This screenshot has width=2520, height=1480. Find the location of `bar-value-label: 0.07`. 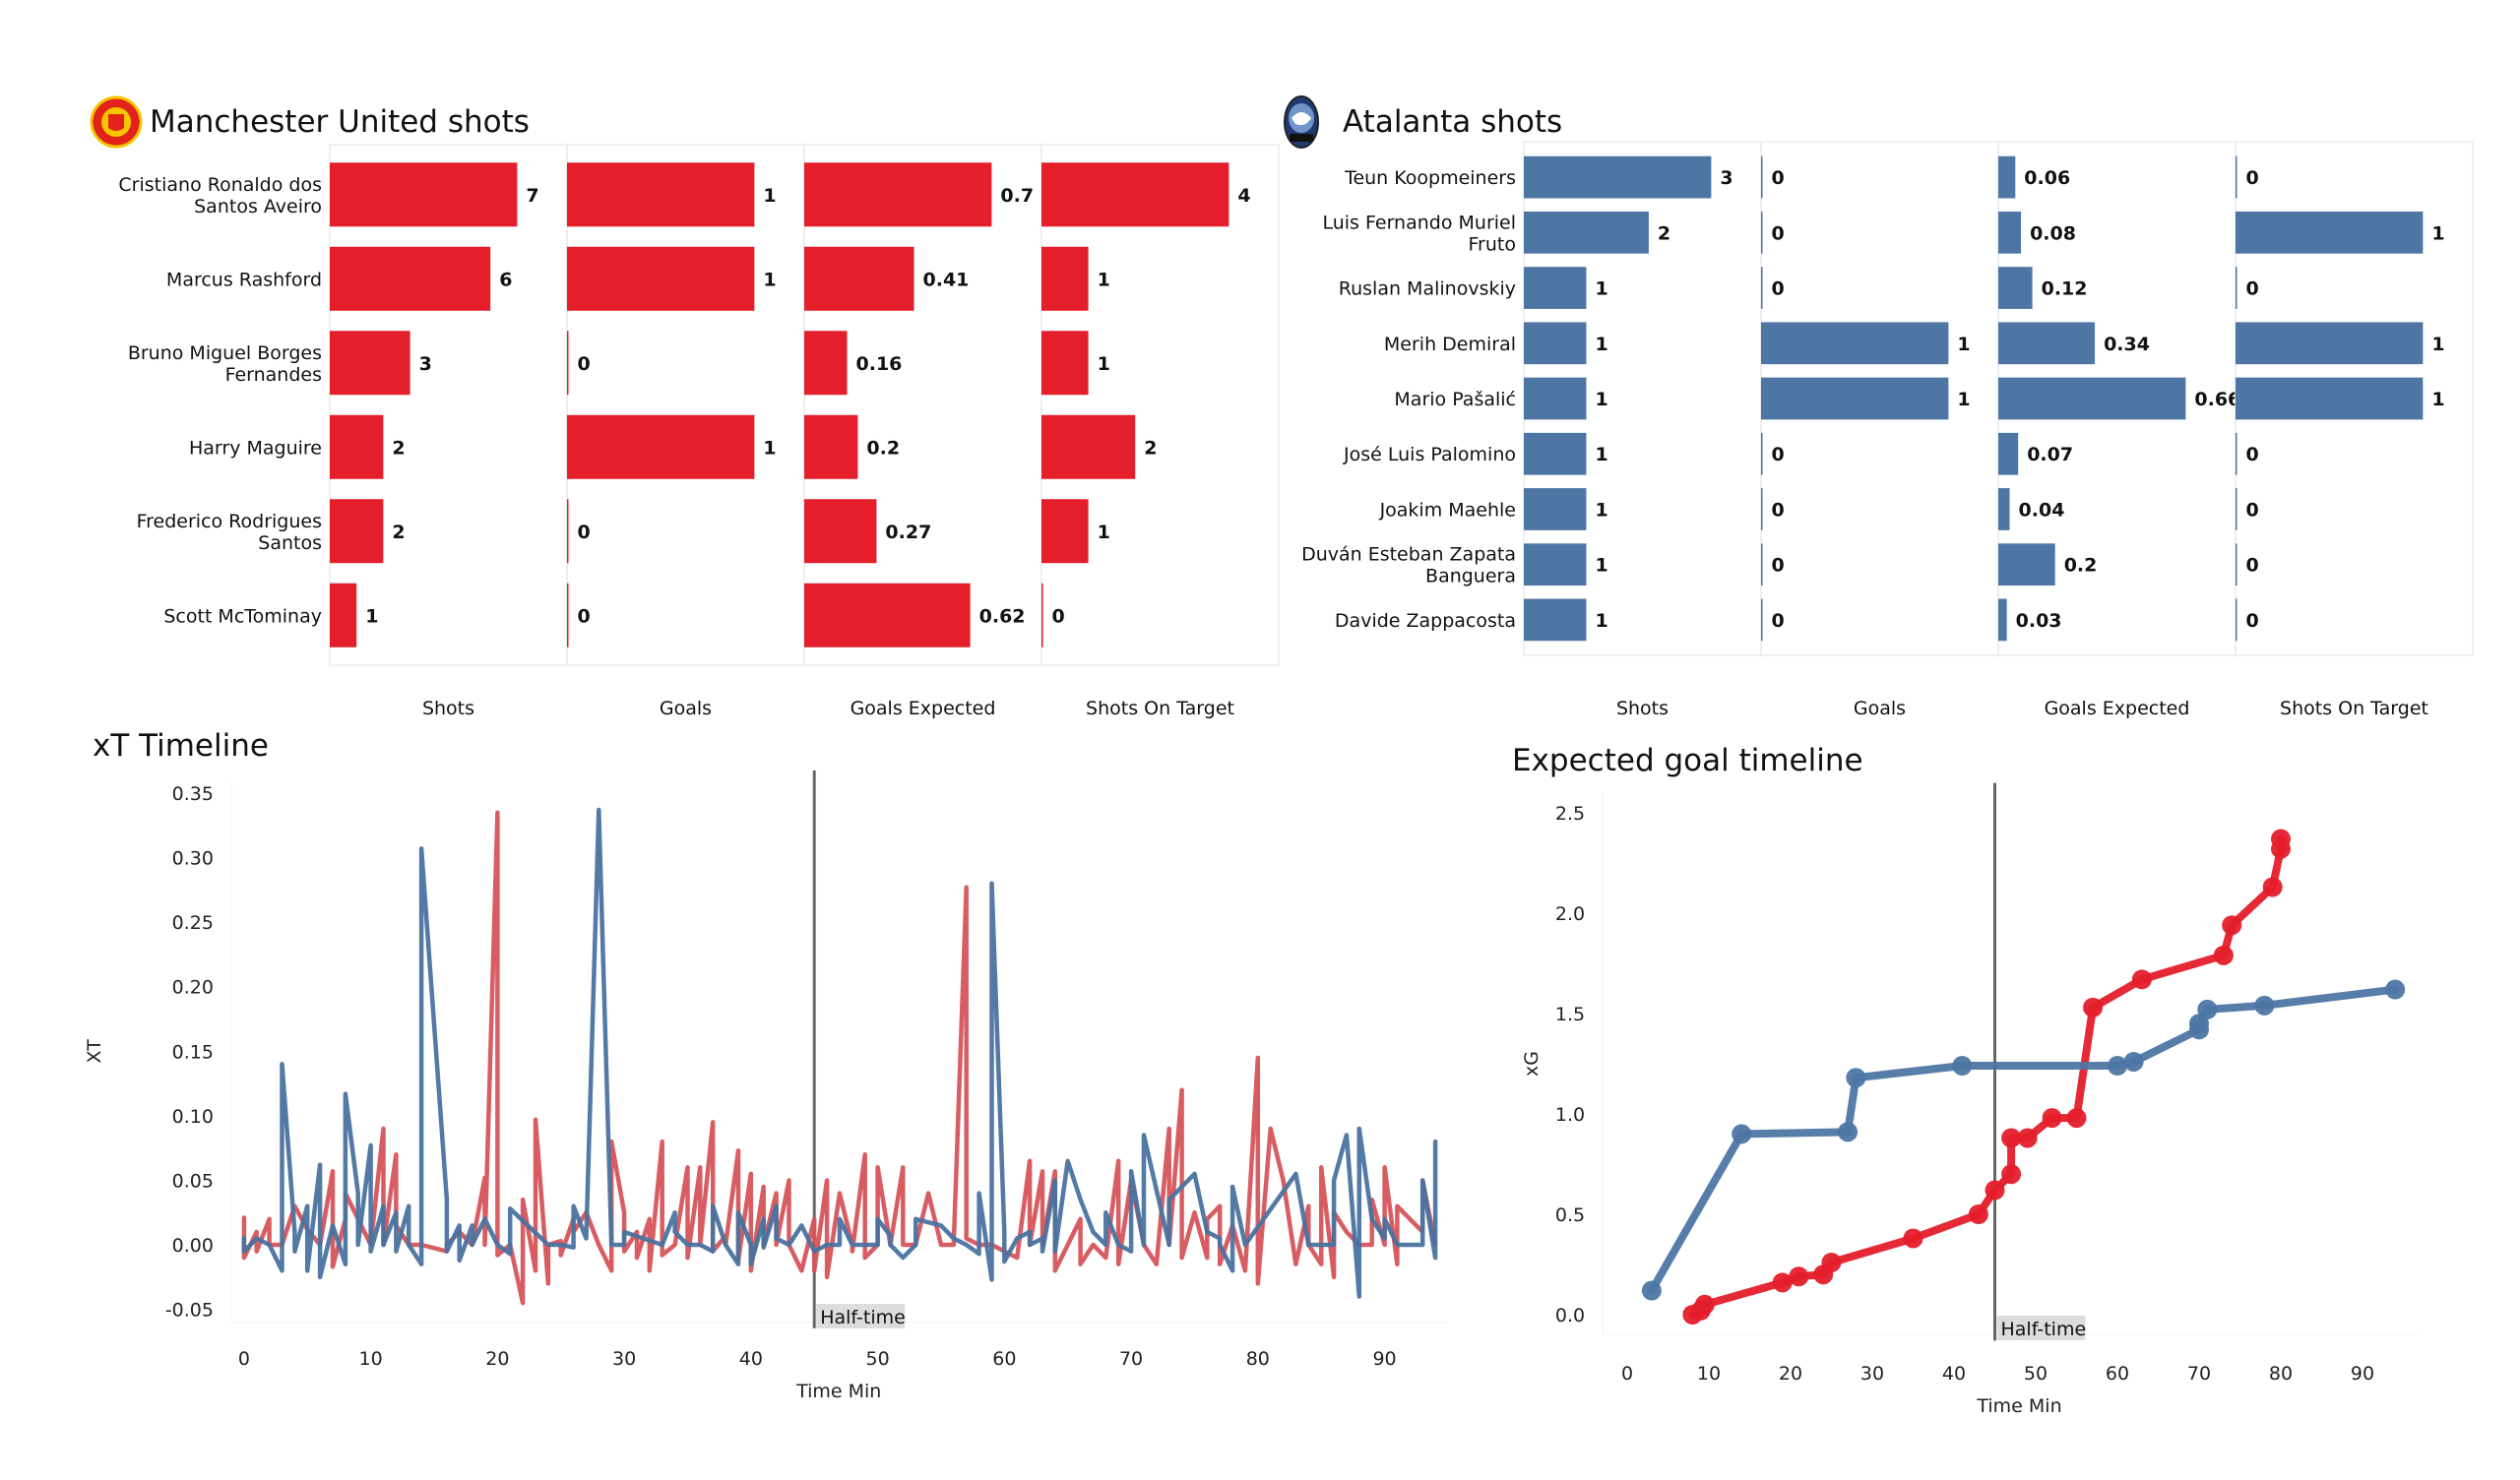

bar-value-label: 0.07 is located at coordinates (2050, 454).